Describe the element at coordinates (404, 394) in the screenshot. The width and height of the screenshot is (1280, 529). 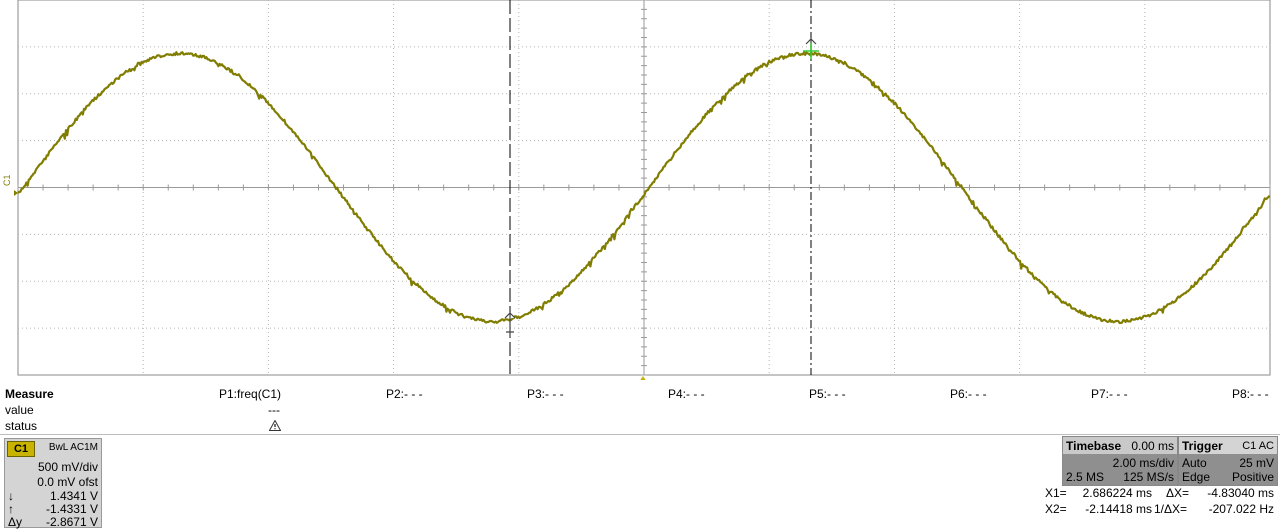
I see `param-p2: P2:- - -` at that location.